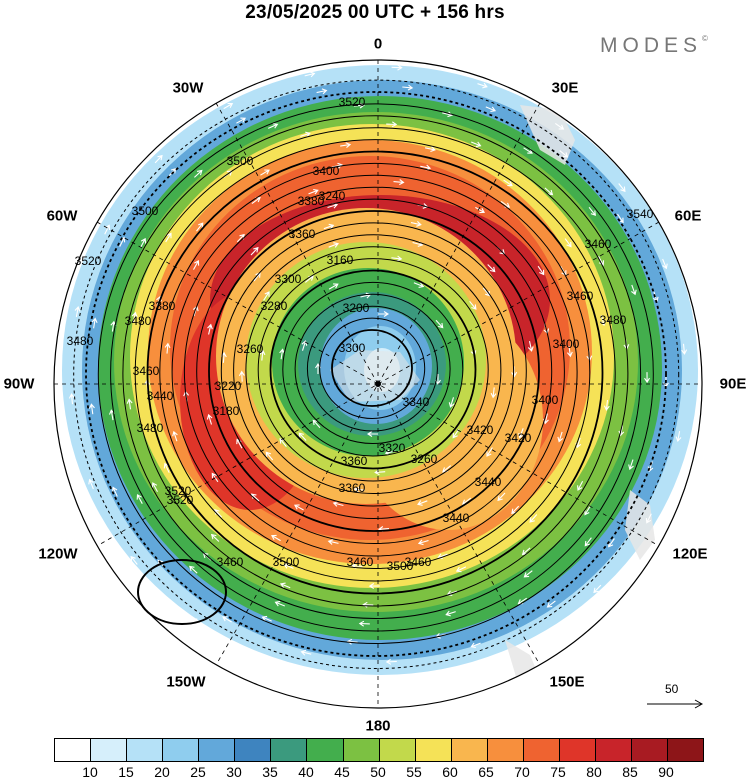  Describe the element at coordinates (62, 216) in the screenshot. I see `lon-label-60w: 60W` at that location.